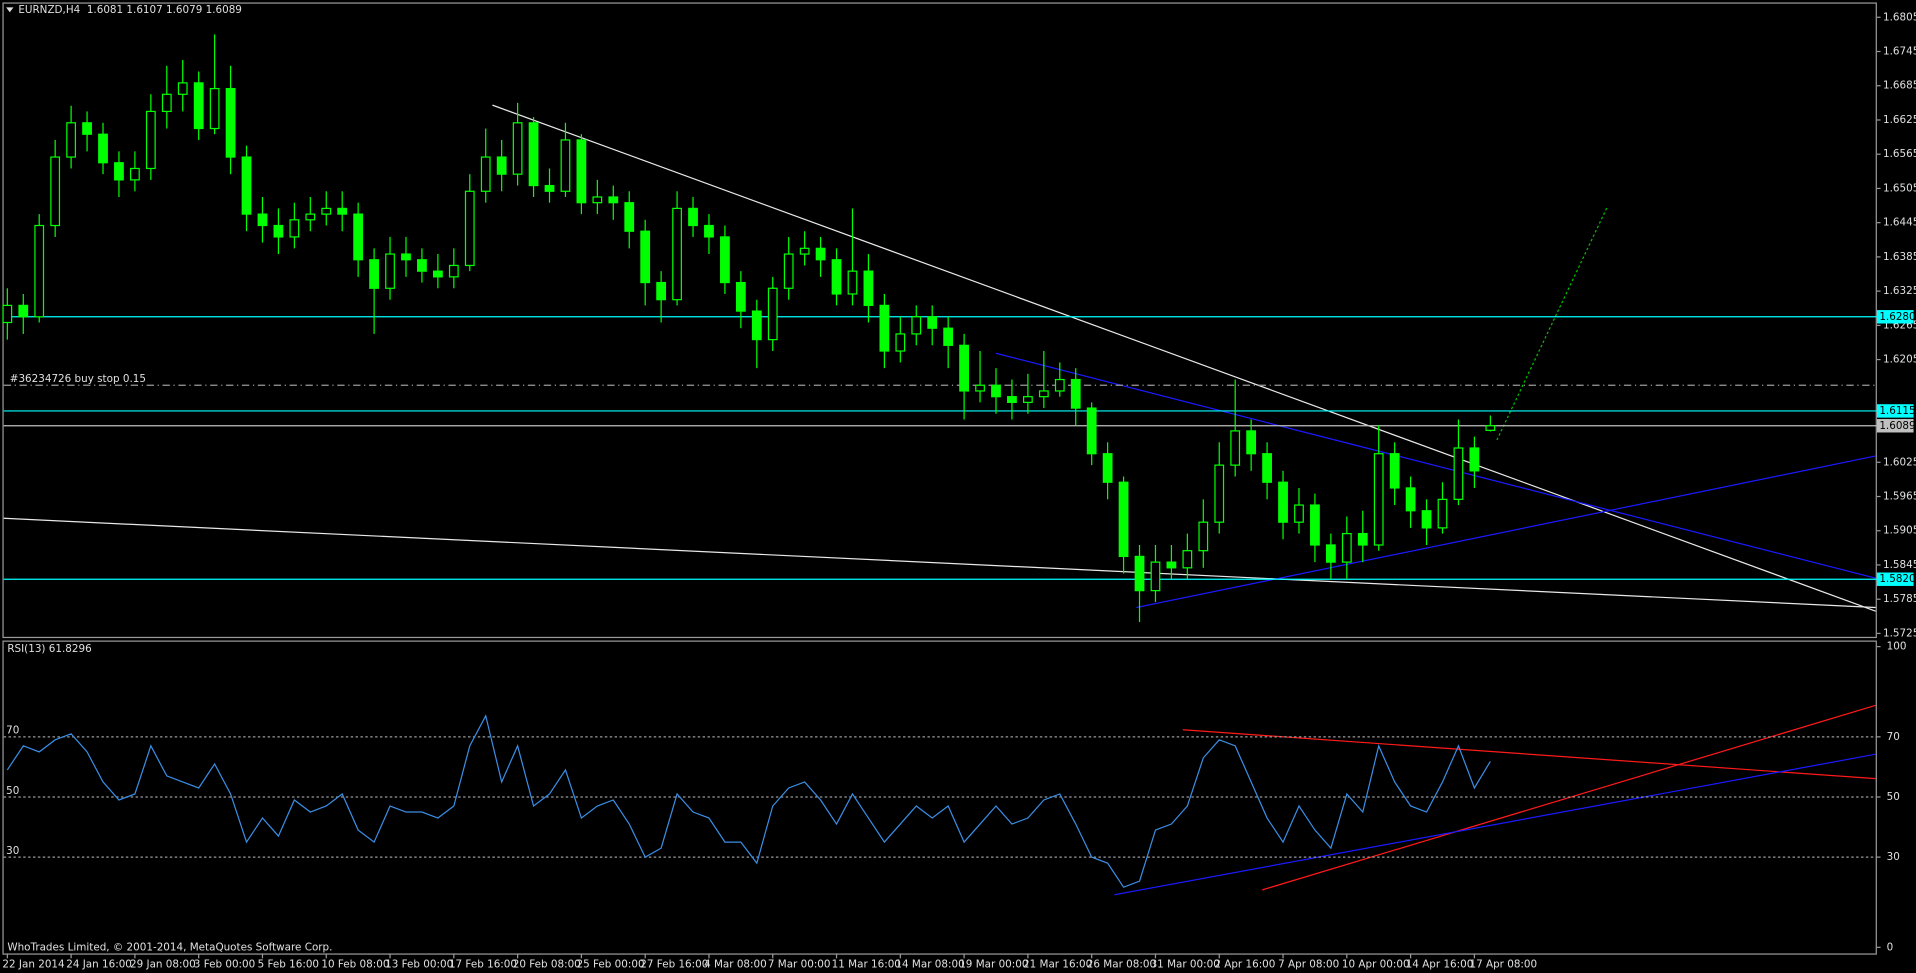  I want to click on x-tick-label: 14 Apr 16:00, so click(1440, 964).